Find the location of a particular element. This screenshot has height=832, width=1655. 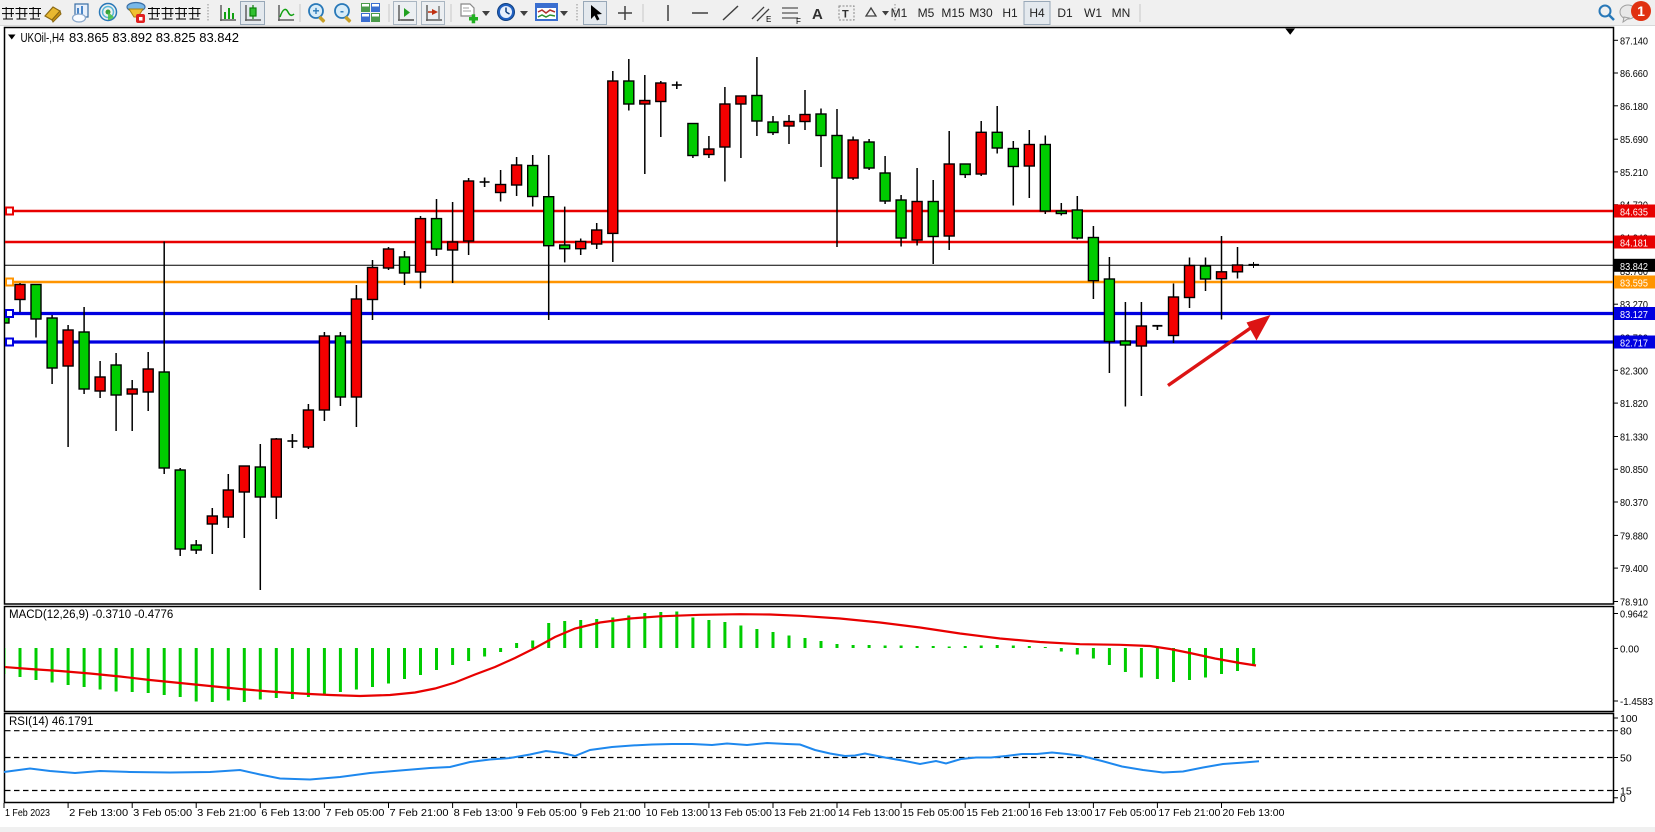

svg-text: 1 Feb 2023 is located at coordinates (27, 813).